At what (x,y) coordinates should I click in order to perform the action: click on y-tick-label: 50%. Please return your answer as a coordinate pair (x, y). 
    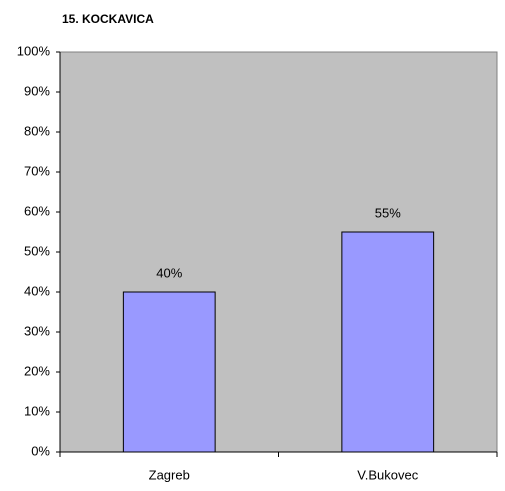
    Looking at the image, I should click on (37, 250).